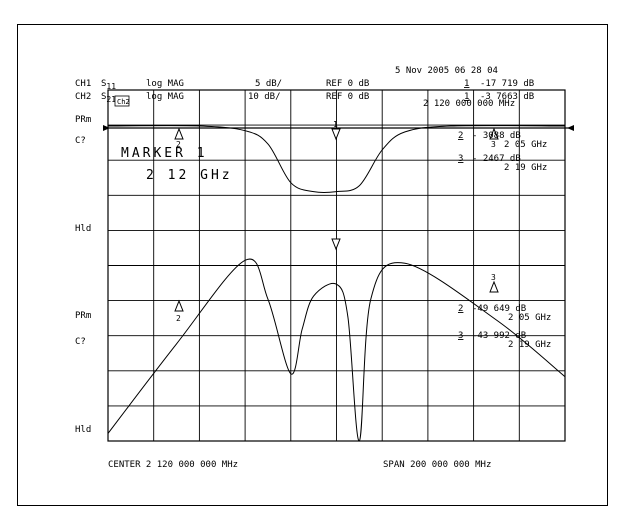  Describe the element at coordinates (179, 133) in the screenshot. I see `marker-2-ch2` at that location.